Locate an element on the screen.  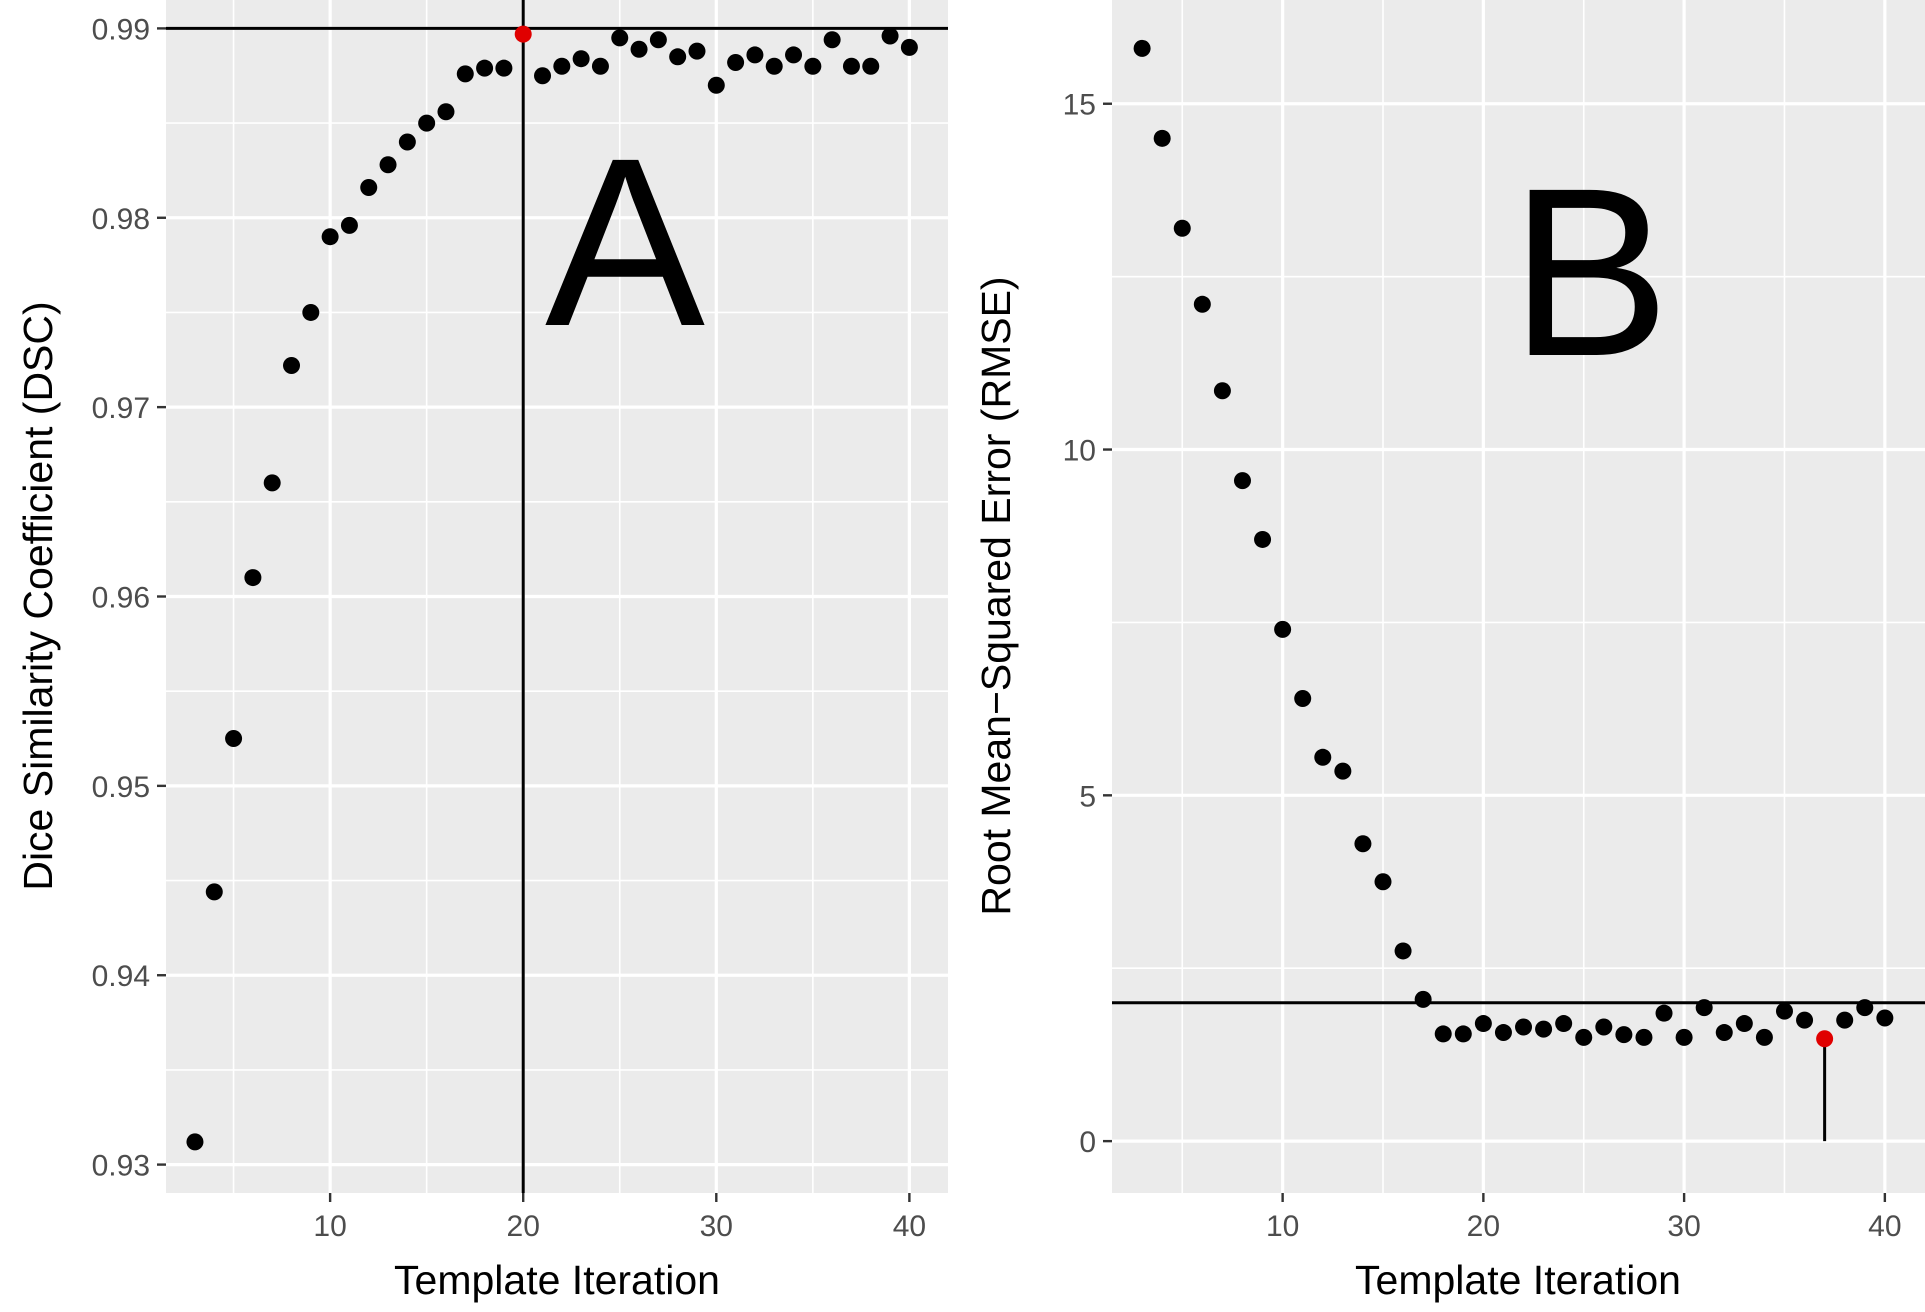
panel-b-x-tick-label: 10 is located at coordinates (1282, 1226).